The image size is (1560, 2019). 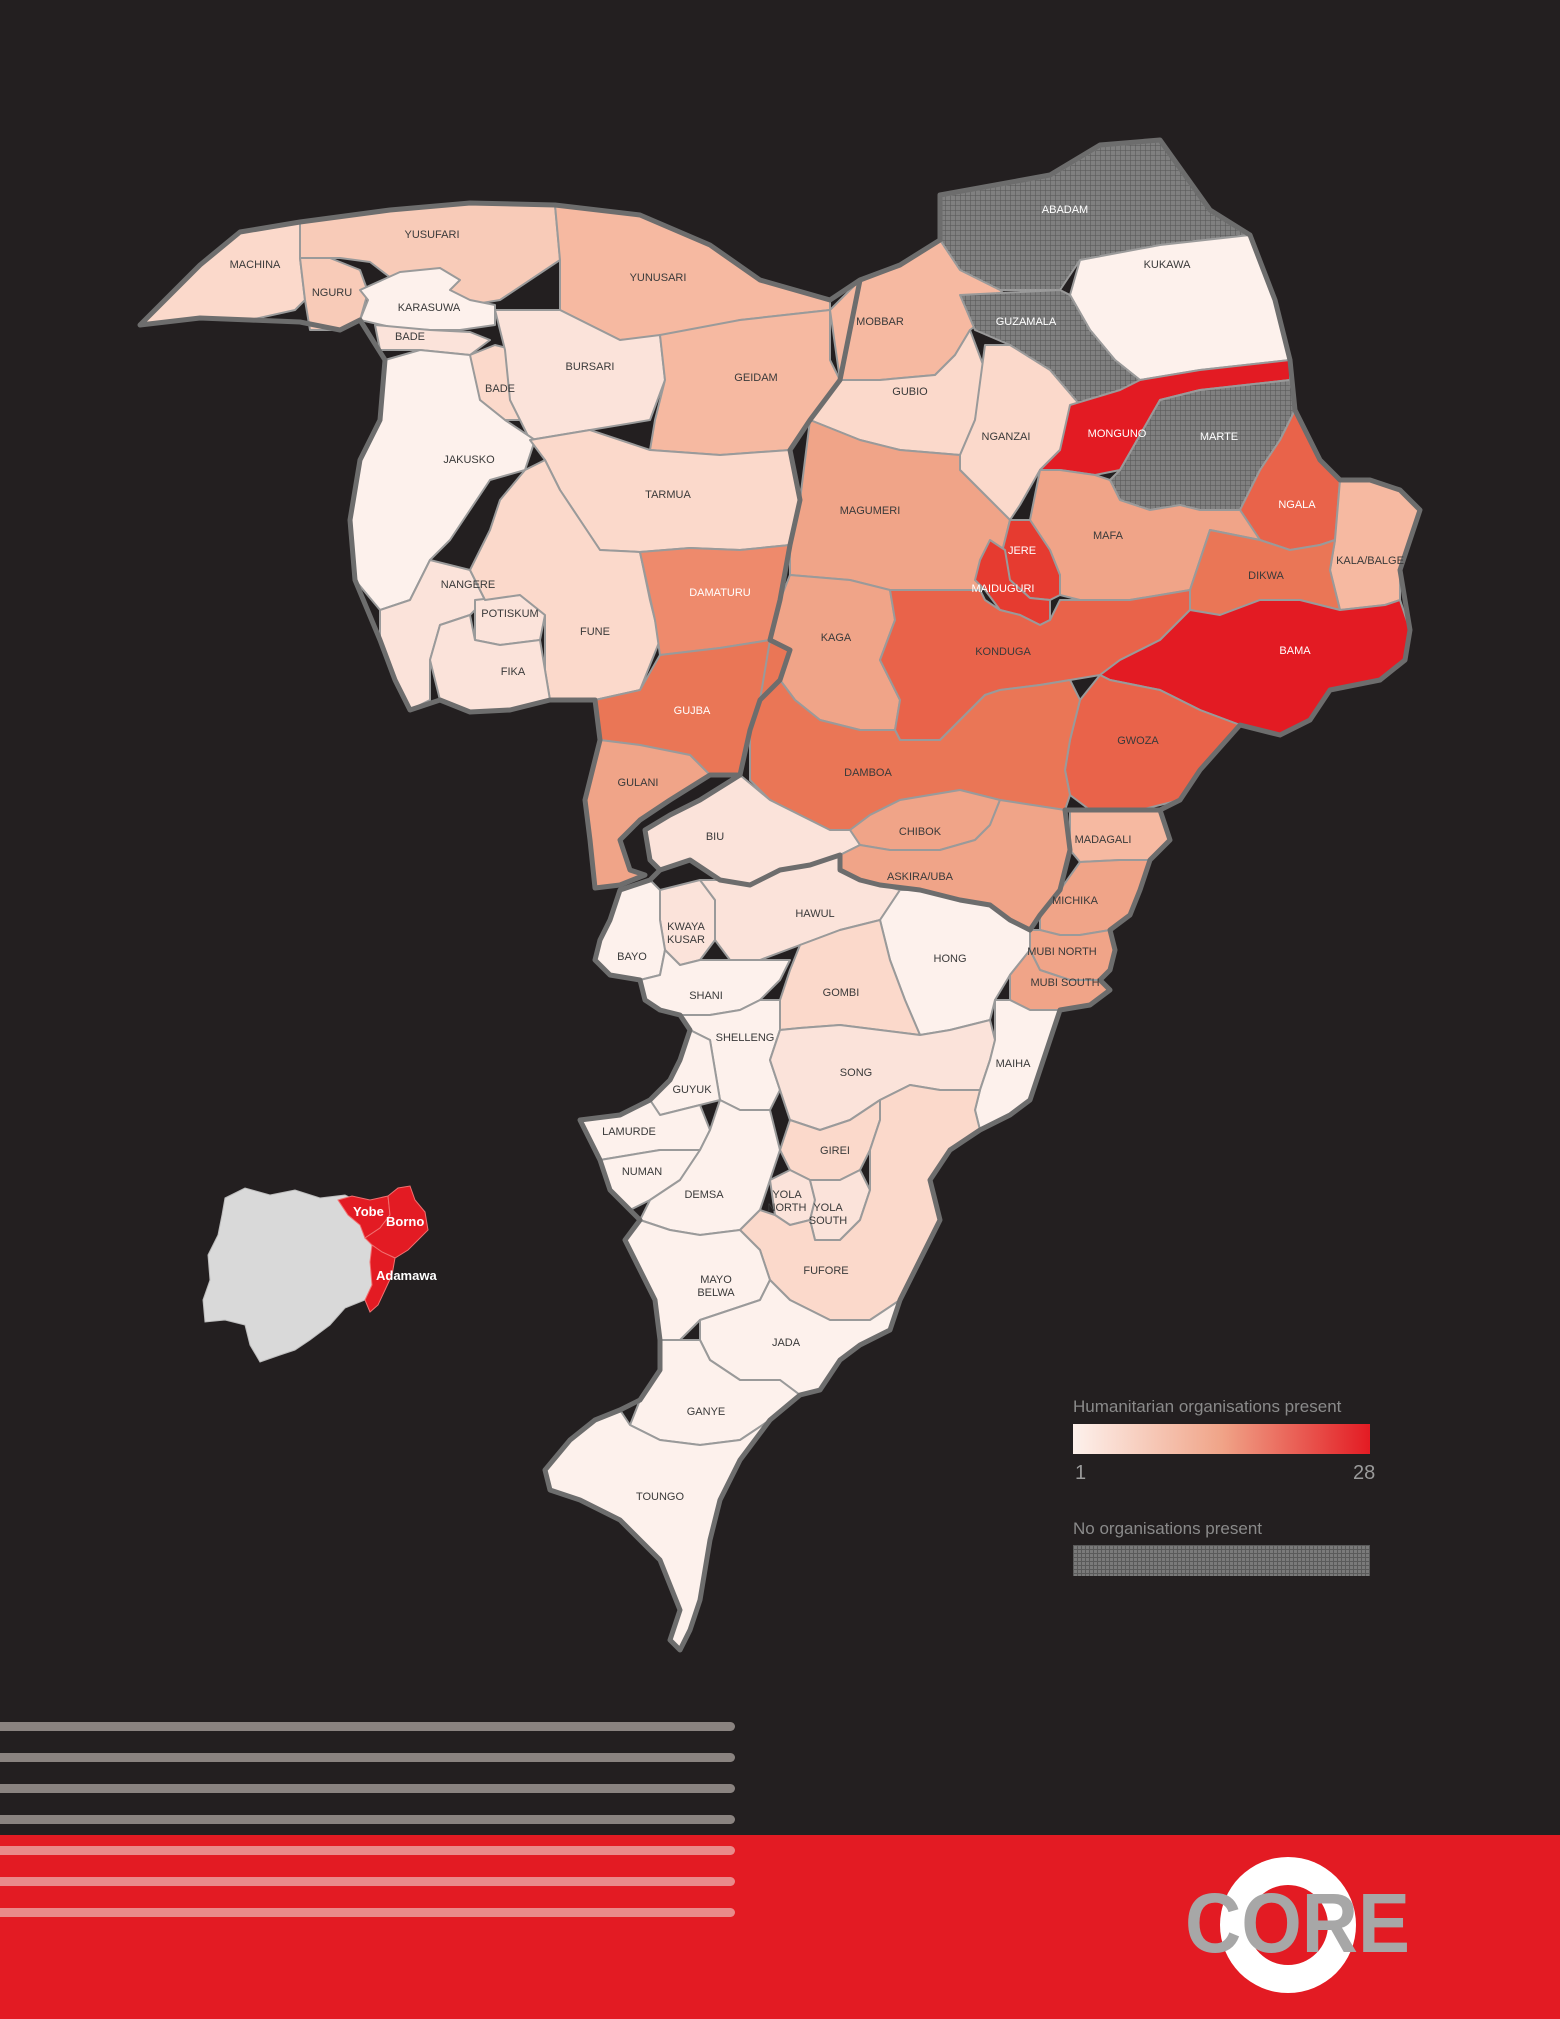 I want to click on label-machina: MACHINA, so click(x=255, y=265).